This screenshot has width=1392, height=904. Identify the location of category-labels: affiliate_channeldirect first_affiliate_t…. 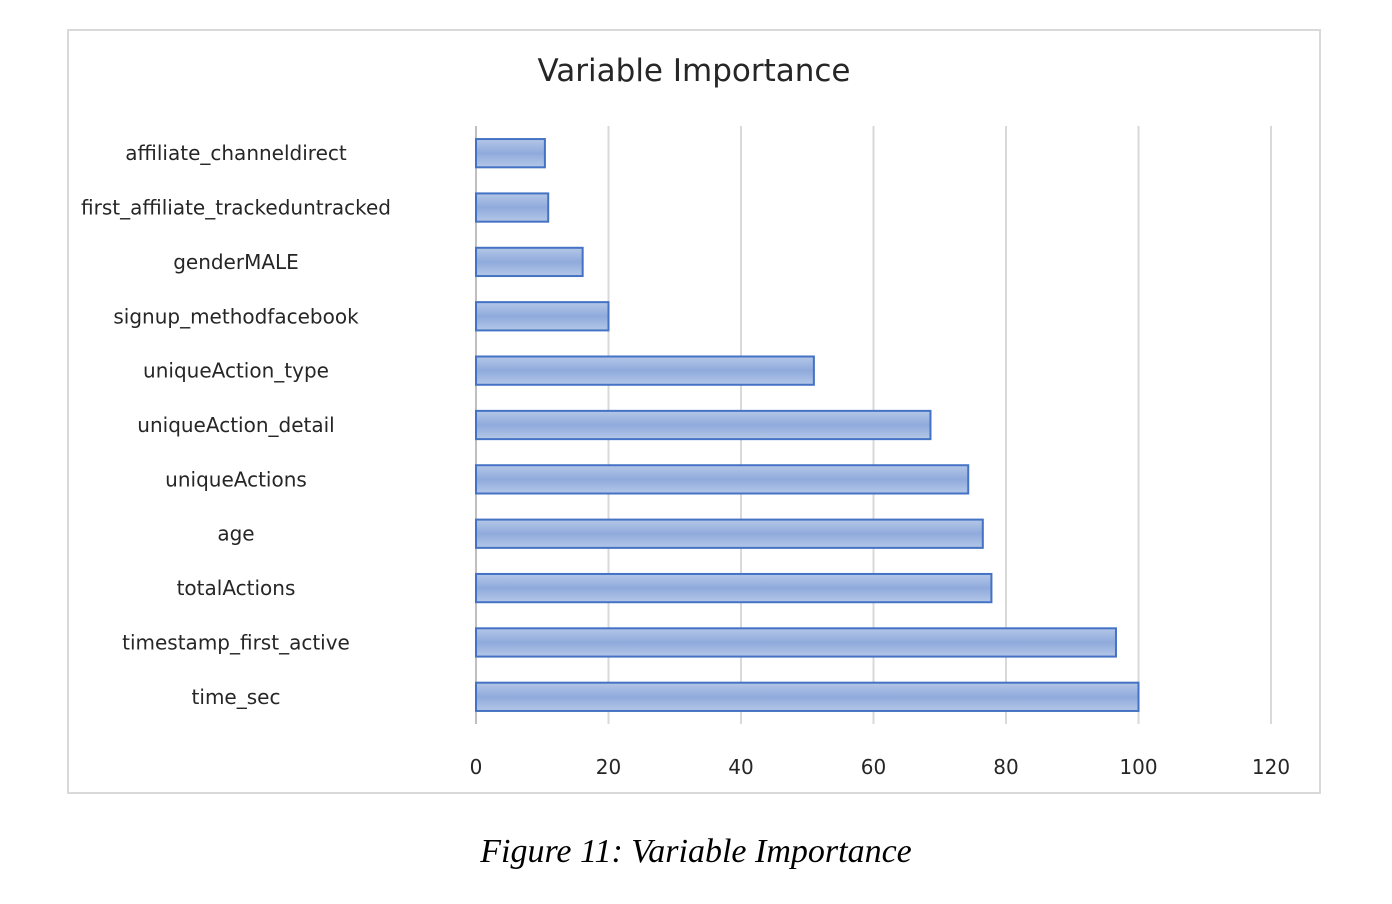
(236, 425).